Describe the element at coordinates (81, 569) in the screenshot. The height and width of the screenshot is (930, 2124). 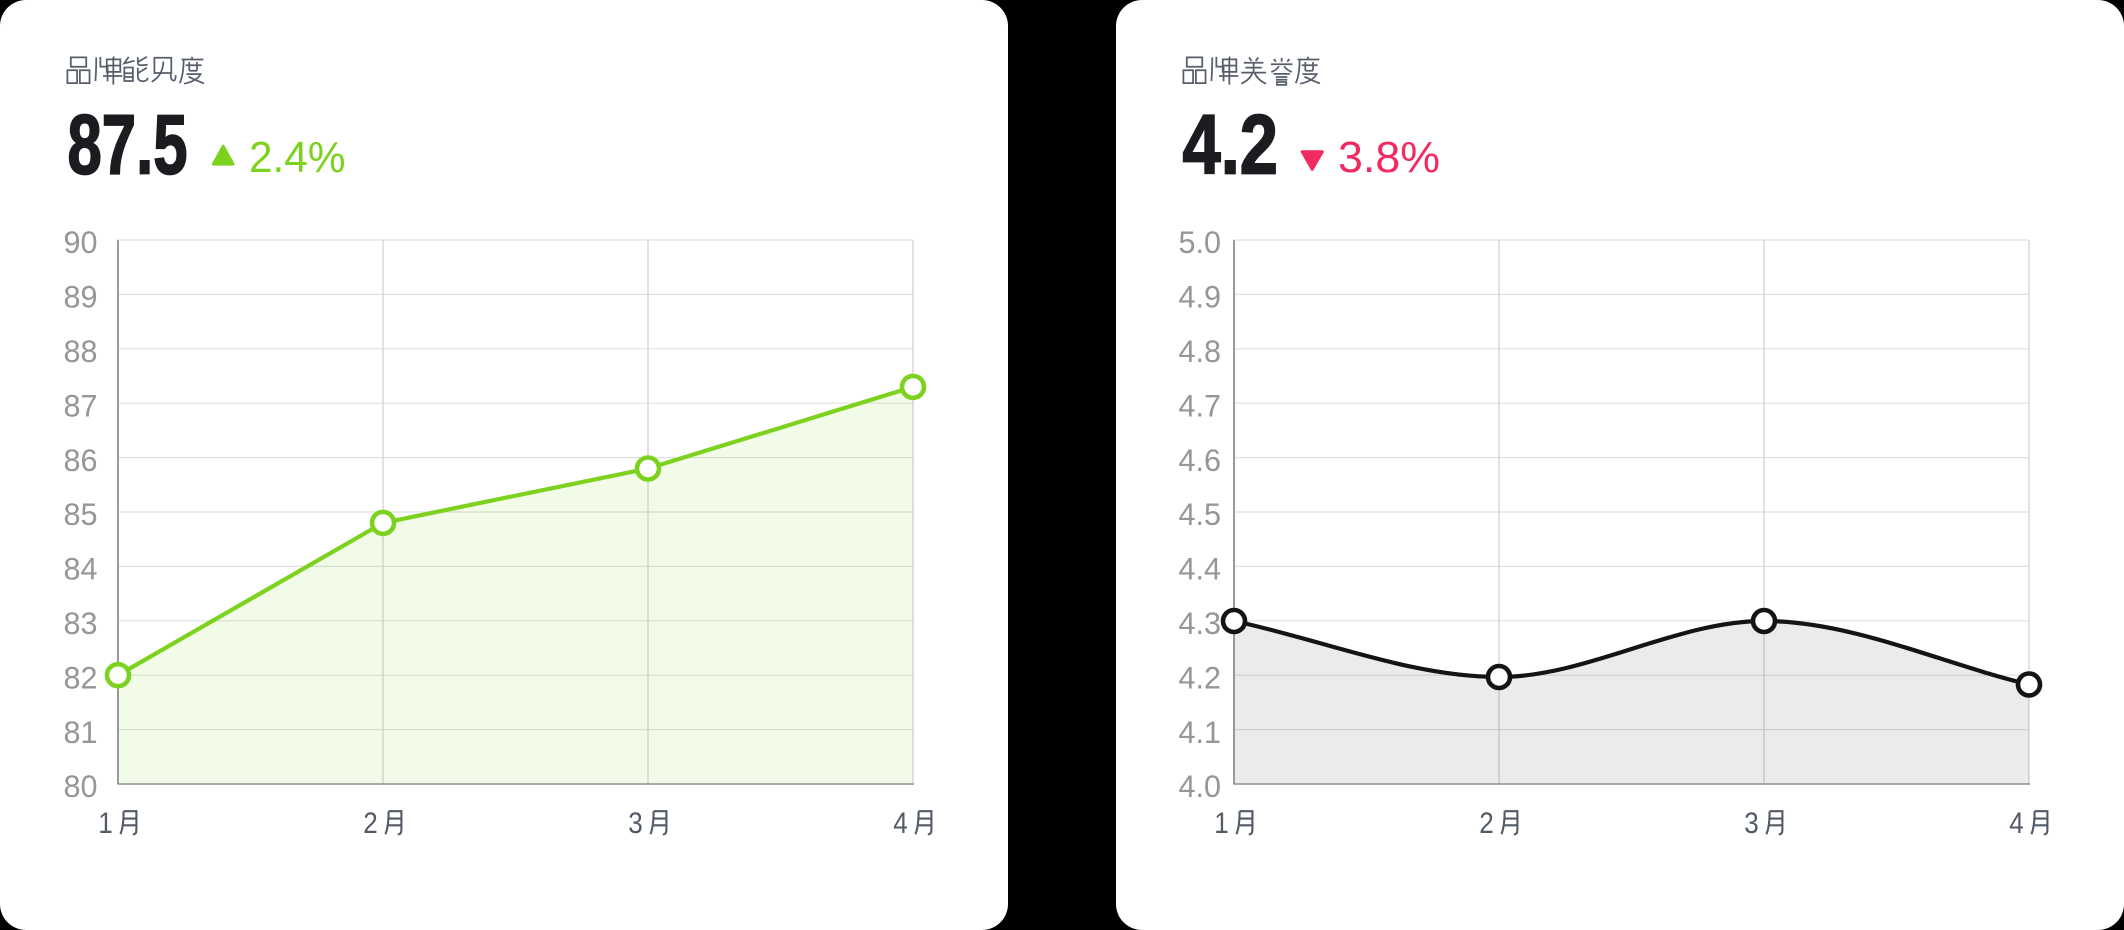
I see `svg-text: 84` at that location.